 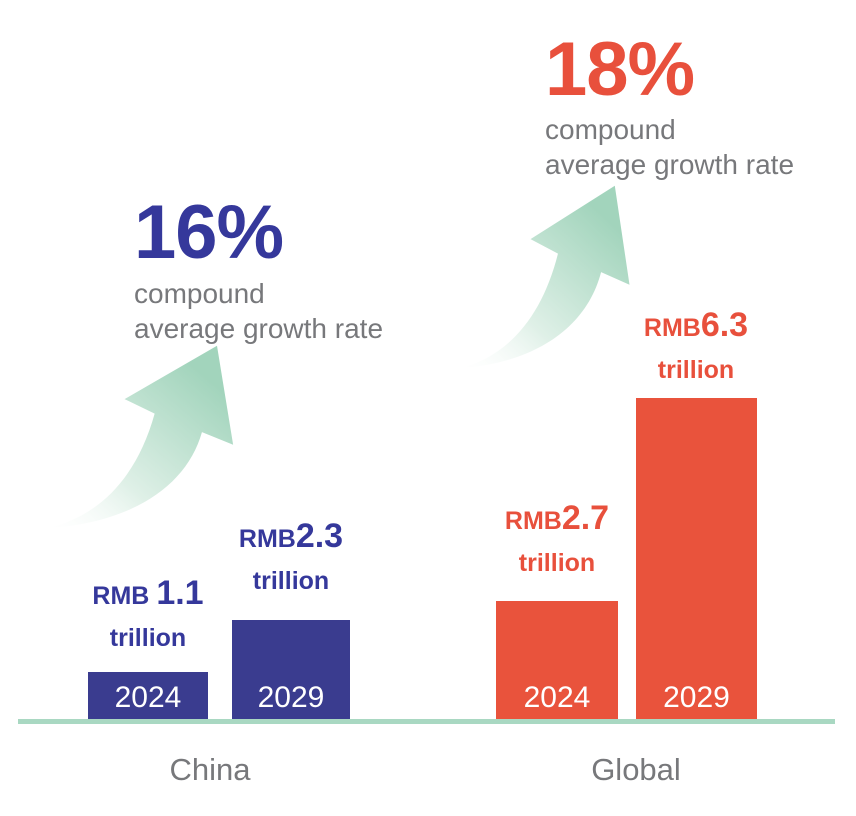 What do you see at coordinates (669, 147) in the screenshot?
I see `global-cagr-note: compound average growth rate` at bounding box center [669, 147].